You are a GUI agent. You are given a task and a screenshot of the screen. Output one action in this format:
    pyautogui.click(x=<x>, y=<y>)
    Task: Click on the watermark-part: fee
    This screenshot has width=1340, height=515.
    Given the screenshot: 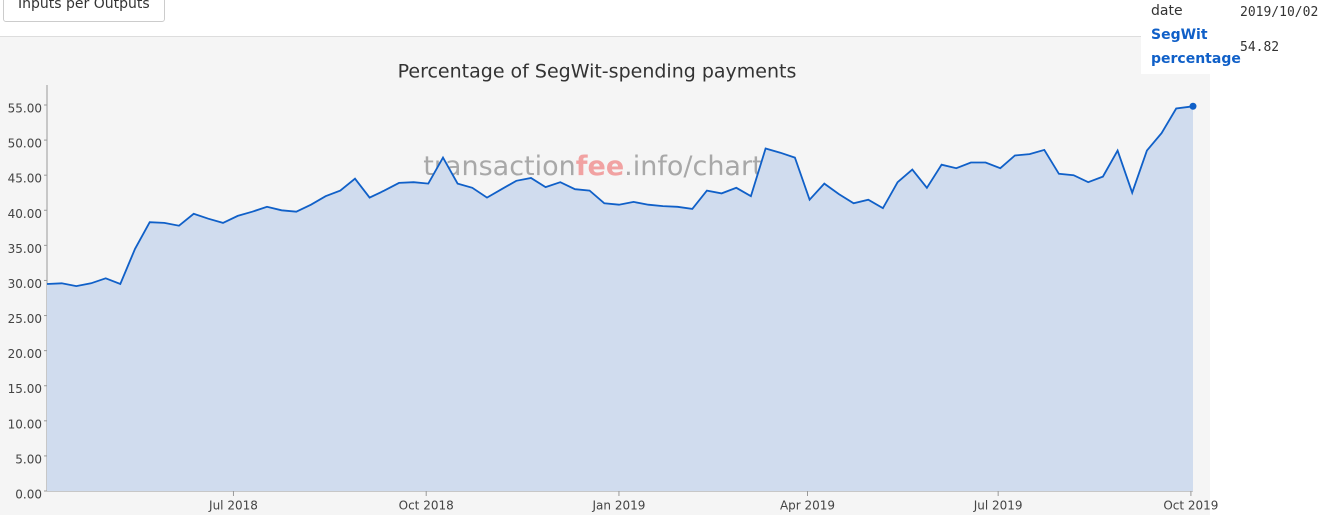 What is the action you would take?
    pyautogui.click(x=600, y=166)
    